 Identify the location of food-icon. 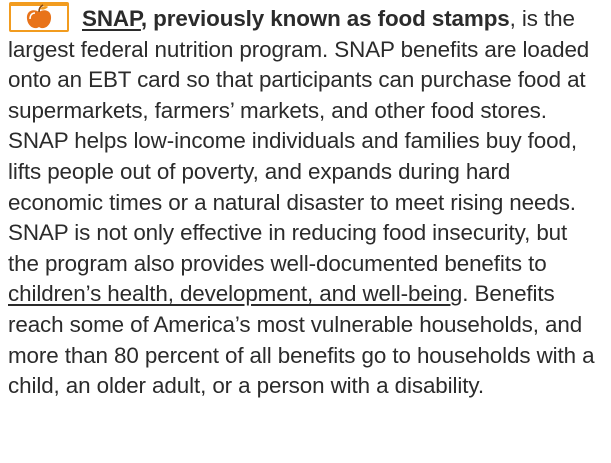
(39, 17).